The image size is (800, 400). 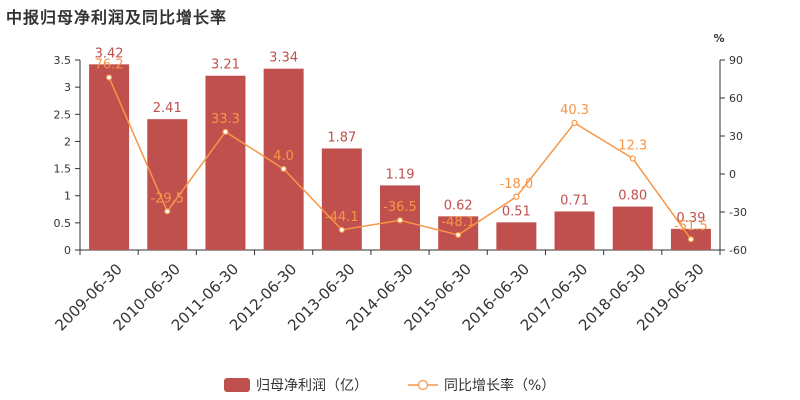 What do you see at coordinates (109, 53) in the screenshot?
I see `bar-value-label: 3.42` at bounding box center [109, 53].